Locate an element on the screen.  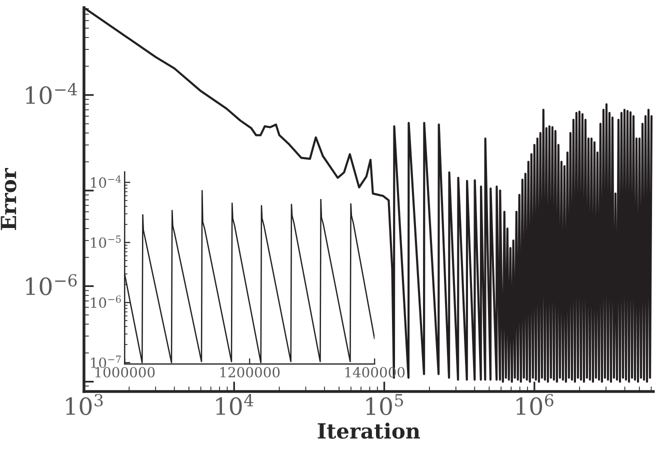
x-tick-label: 10$^{4}$ is located at coordinates (235, 405).